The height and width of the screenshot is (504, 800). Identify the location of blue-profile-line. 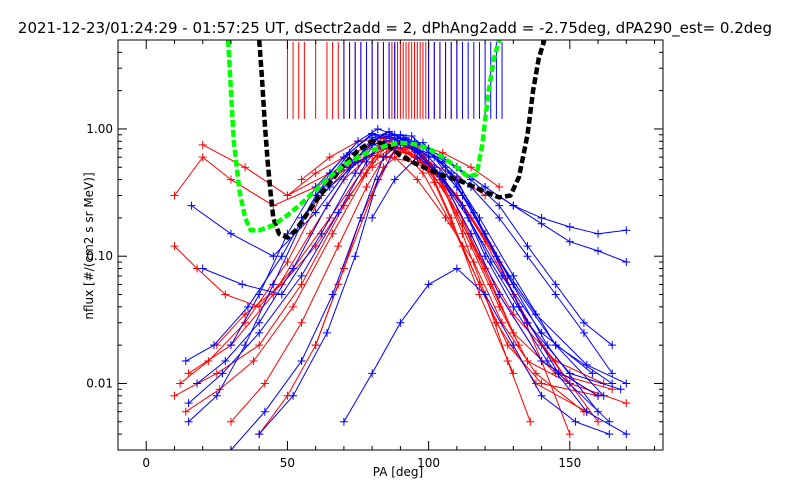
(476, 351).